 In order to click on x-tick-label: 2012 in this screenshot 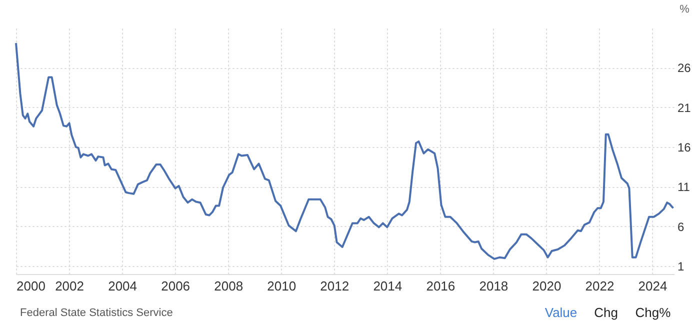, I will do `click(335, 286)`.